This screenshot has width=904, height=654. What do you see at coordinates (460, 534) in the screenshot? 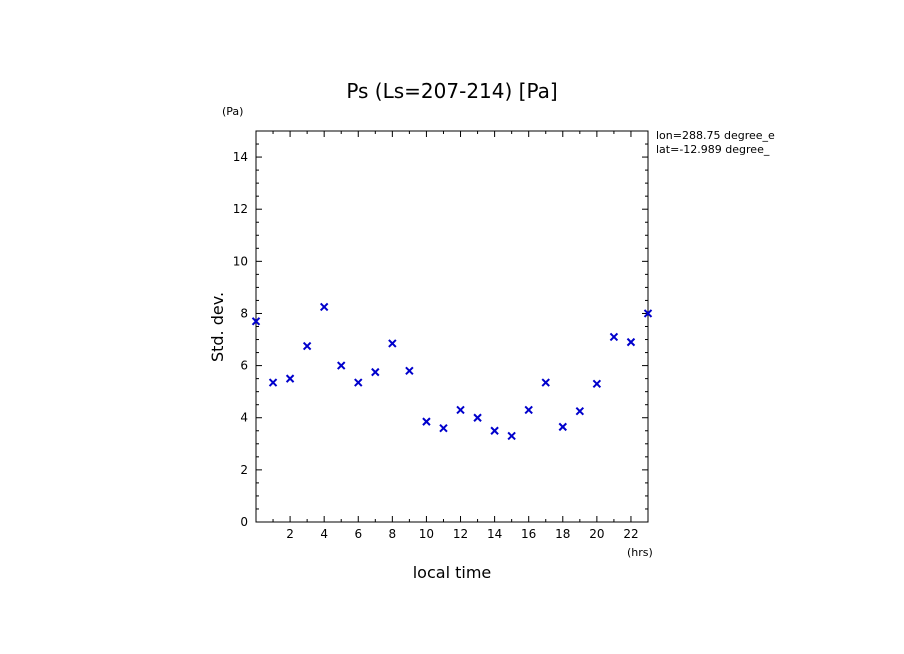
I see `x-tick-label: 12` at bounding box center [460, 534].